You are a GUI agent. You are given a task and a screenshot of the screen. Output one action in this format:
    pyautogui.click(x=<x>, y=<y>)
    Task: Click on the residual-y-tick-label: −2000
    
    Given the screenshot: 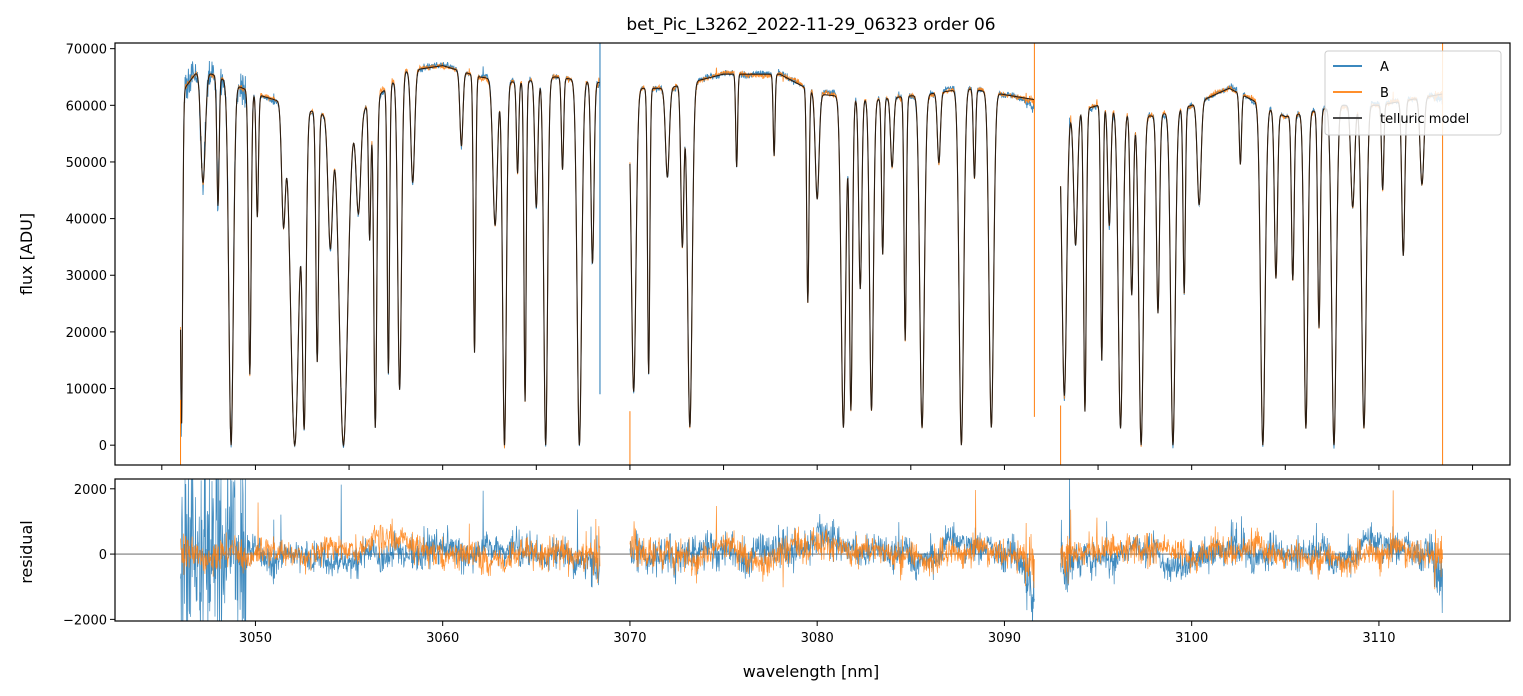 What is the action you would take?
    pyautogui.click(x=85, y=620)
    